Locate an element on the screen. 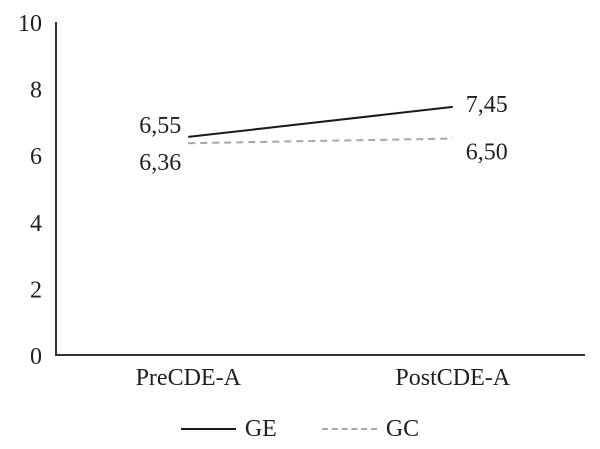 The height and width of the screenshot is (449, 600). legend-item-ge: GE is located at coordinates (228, 428).